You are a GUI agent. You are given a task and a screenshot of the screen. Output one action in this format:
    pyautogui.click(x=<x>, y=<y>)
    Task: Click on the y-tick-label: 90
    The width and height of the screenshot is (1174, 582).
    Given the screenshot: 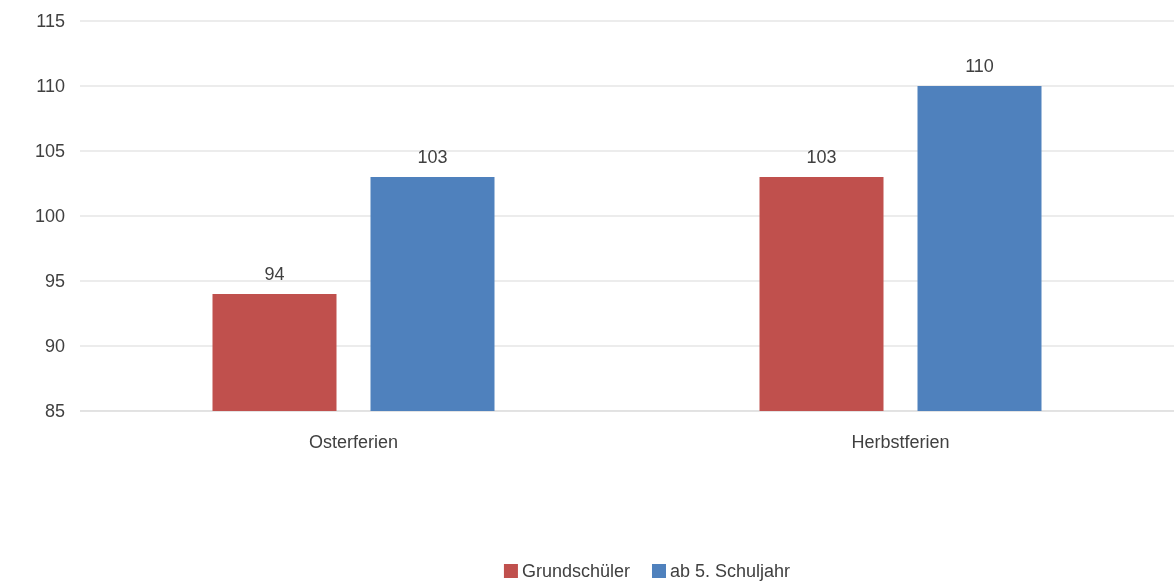 What is the action you would take?
    pyautogui.click(x=54, y=346)
    